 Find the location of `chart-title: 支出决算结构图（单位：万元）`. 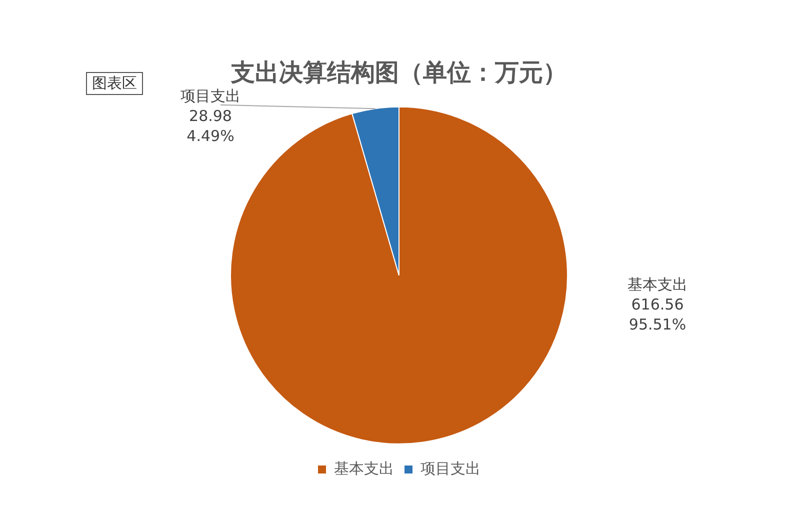

chart-title: 支出决算结构图（单位：万元） is located at coordinates (398, 72).